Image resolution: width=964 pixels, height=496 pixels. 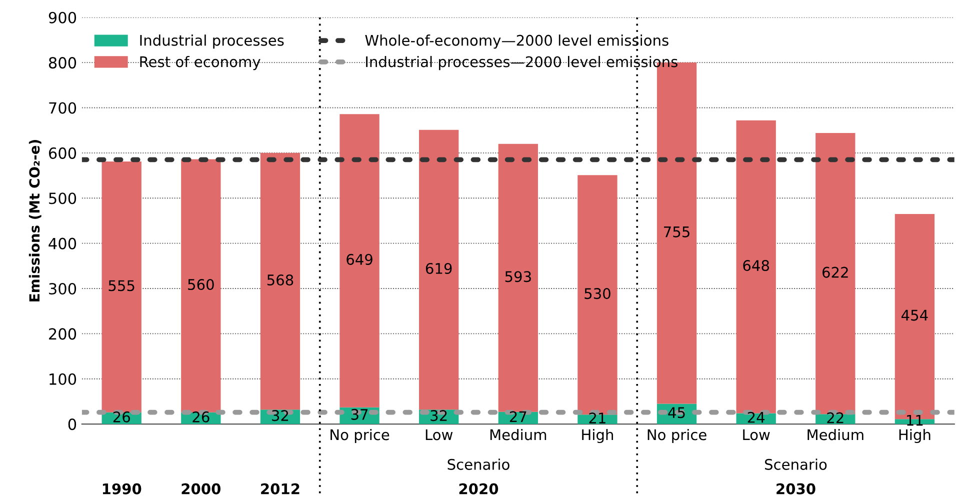 I want to click on y-tick-label: 700, so click(x=62, y=108).